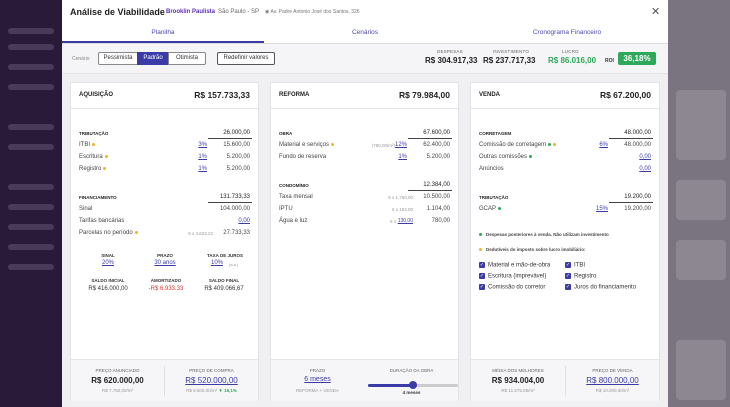  I want to click on scenario-otimista-button: Otimista, so click(187, 58).